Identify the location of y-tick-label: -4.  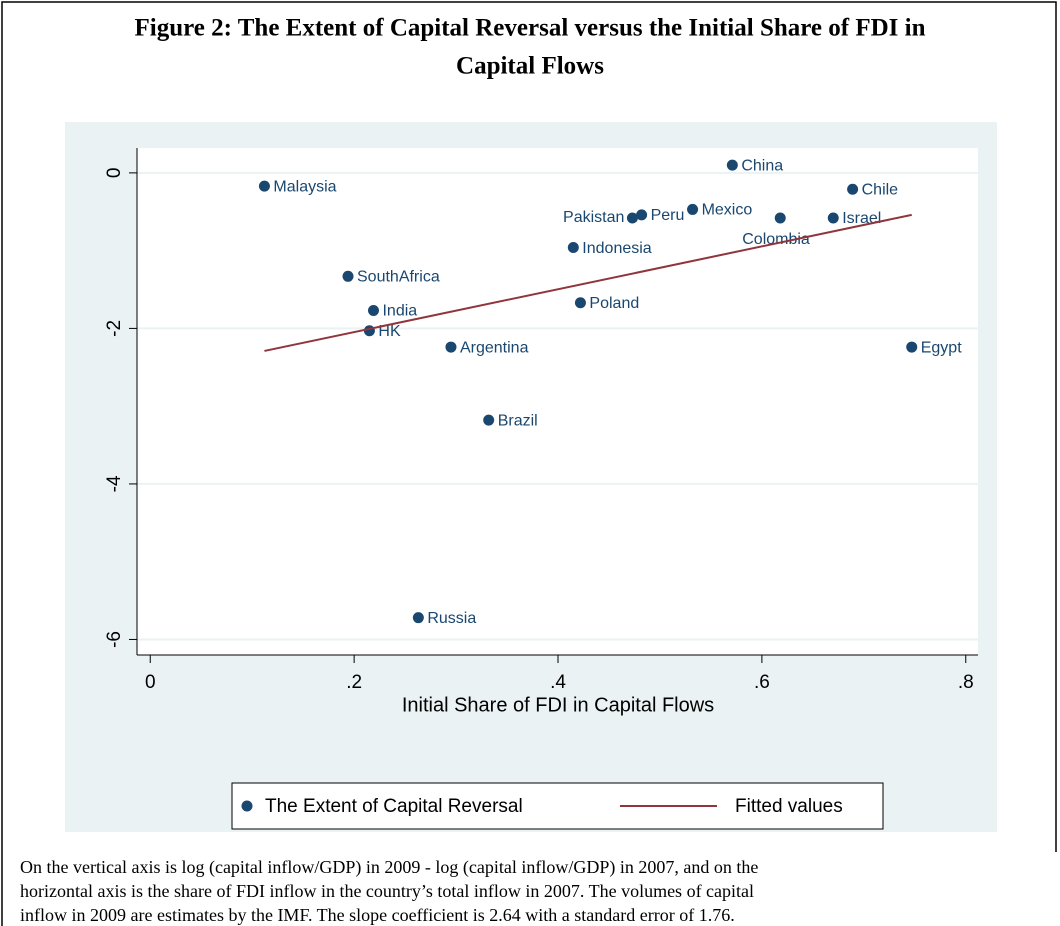
(114, 483).